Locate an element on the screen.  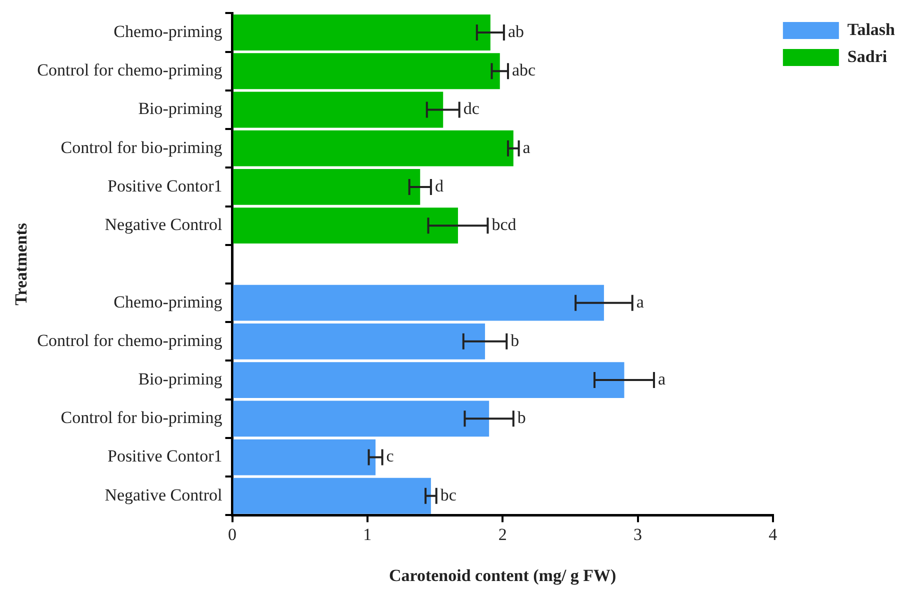
data-label: bc is located at coordinates (448, 494).